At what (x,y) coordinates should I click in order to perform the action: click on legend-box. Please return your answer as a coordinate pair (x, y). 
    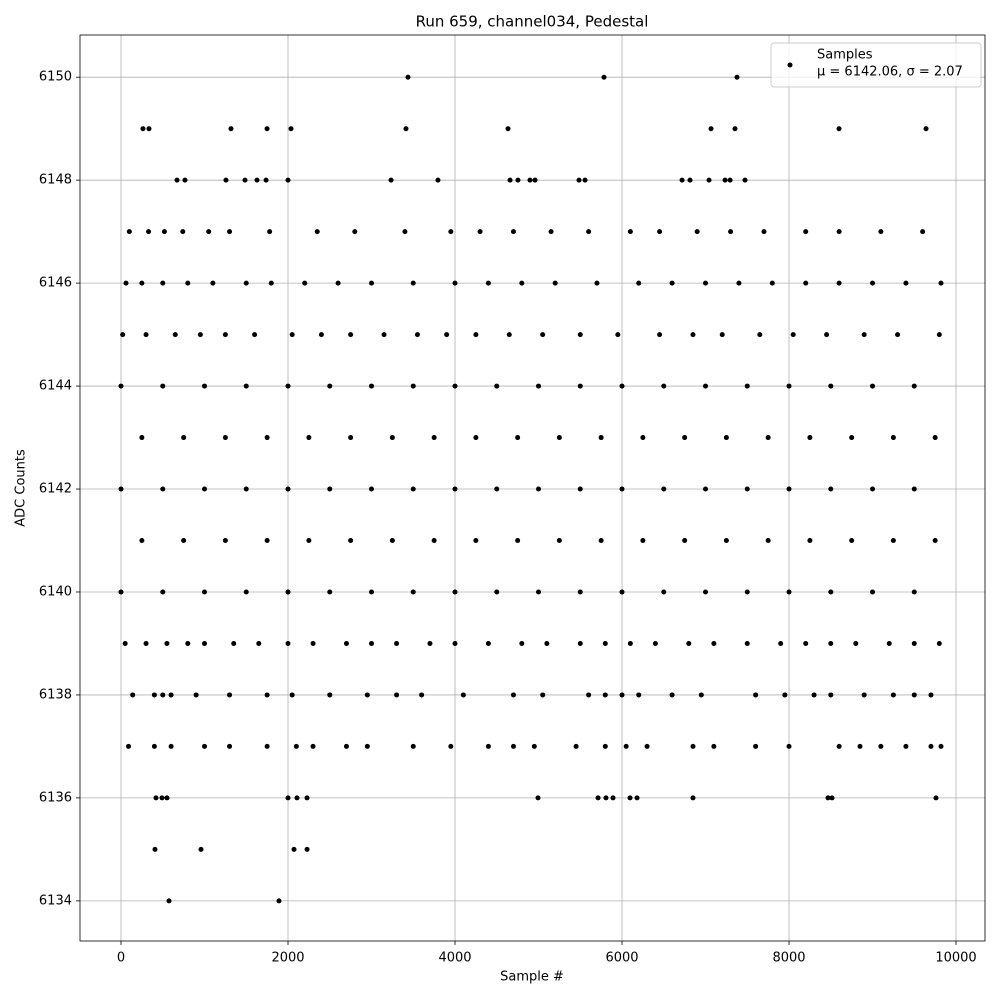
    Looking at the image, I should click on (876, 65).